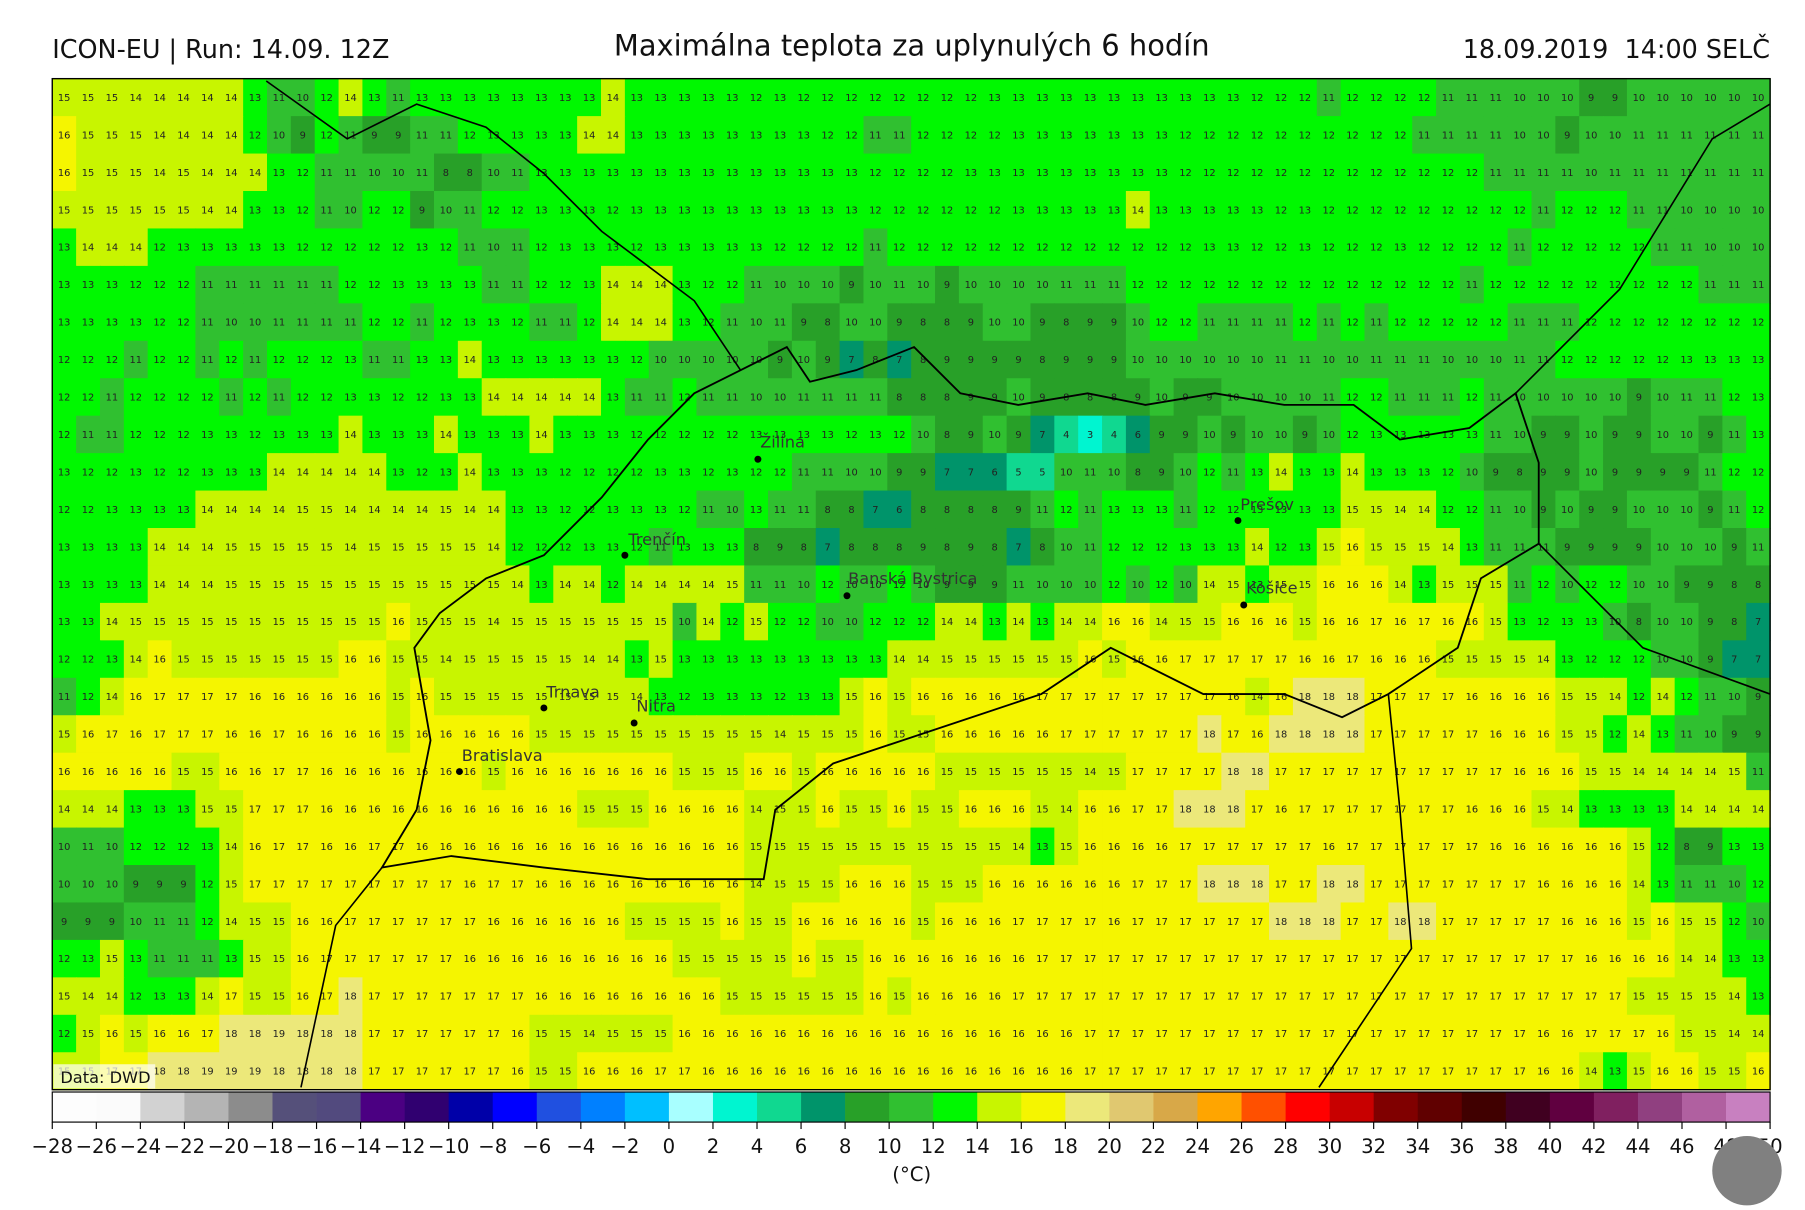 This screenshot has height=1210, width=1805. What do you see at coordinates (184, 1146) in the screenshot?
I see `colorbar-tick-label: −22` at bounding box center [184, 1146].